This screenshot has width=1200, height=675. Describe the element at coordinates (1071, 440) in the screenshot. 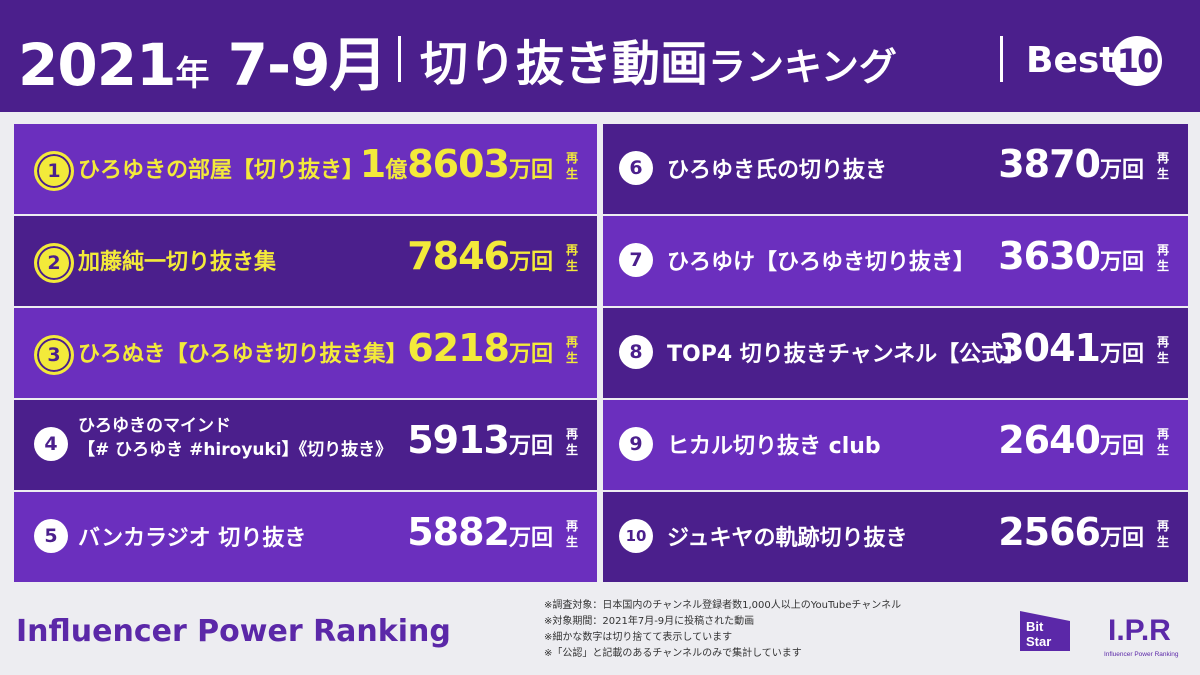

I see `view-count: 2640万回` at that location.